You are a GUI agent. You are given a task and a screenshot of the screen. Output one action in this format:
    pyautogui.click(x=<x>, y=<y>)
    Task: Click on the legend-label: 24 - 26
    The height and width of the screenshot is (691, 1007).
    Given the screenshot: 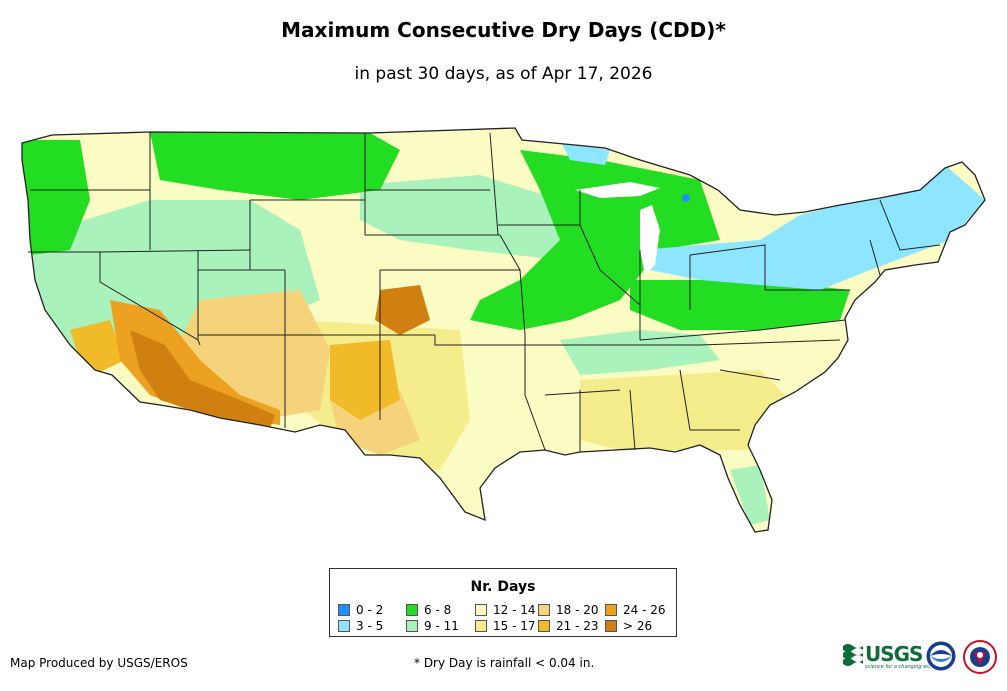 What is the action you would take?
    pyautogui.click(x=644, y=610)
    